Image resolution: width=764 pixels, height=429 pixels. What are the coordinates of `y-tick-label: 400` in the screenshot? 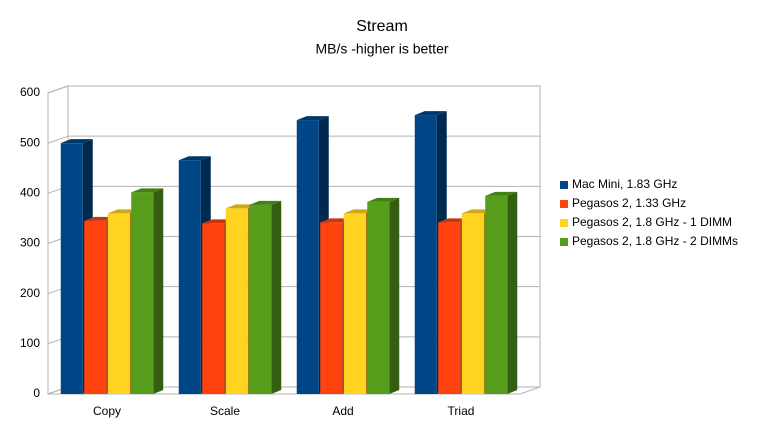 It's located at (30, 193).